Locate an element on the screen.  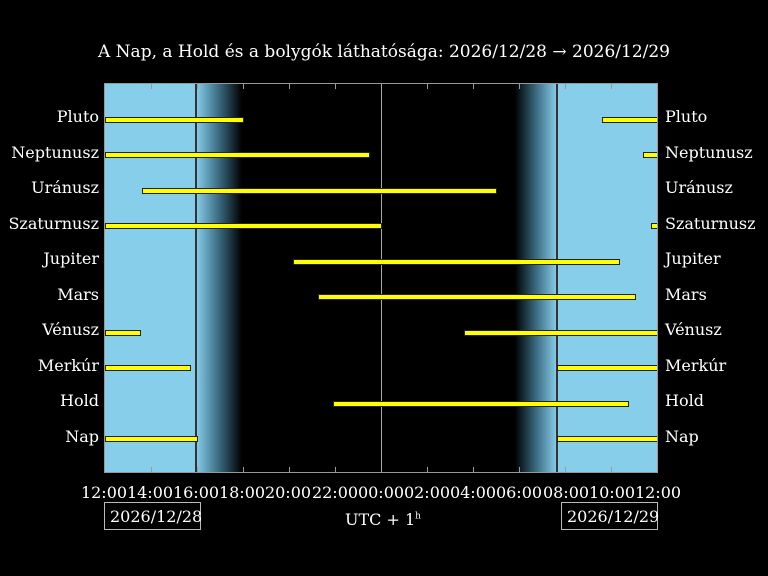
timezone-label: UTC + 1h is located at coordinates (383, 519).